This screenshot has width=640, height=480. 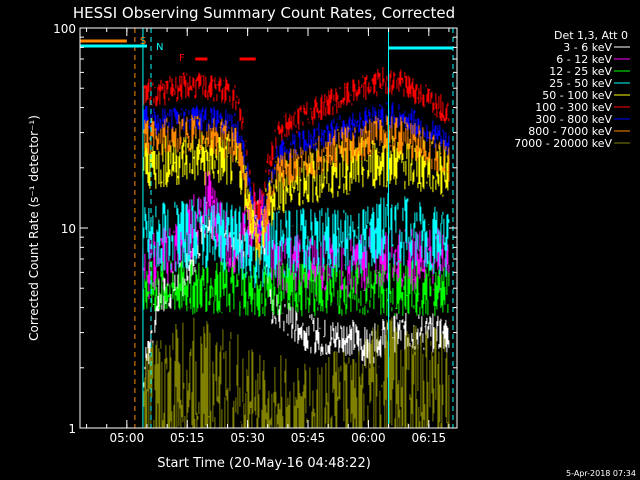 What do you see at coordinates (68, 229) in the screenshot?
I see `y-tick-label: 10` at bounding box center [68, 229].